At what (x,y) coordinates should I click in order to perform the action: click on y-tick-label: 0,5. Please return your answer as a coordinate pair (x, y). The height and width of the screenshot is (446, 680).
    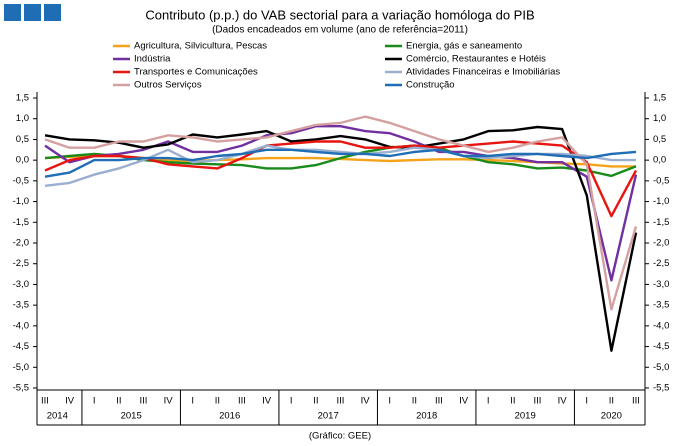
    Looking at the image, I should click on (22, 139).